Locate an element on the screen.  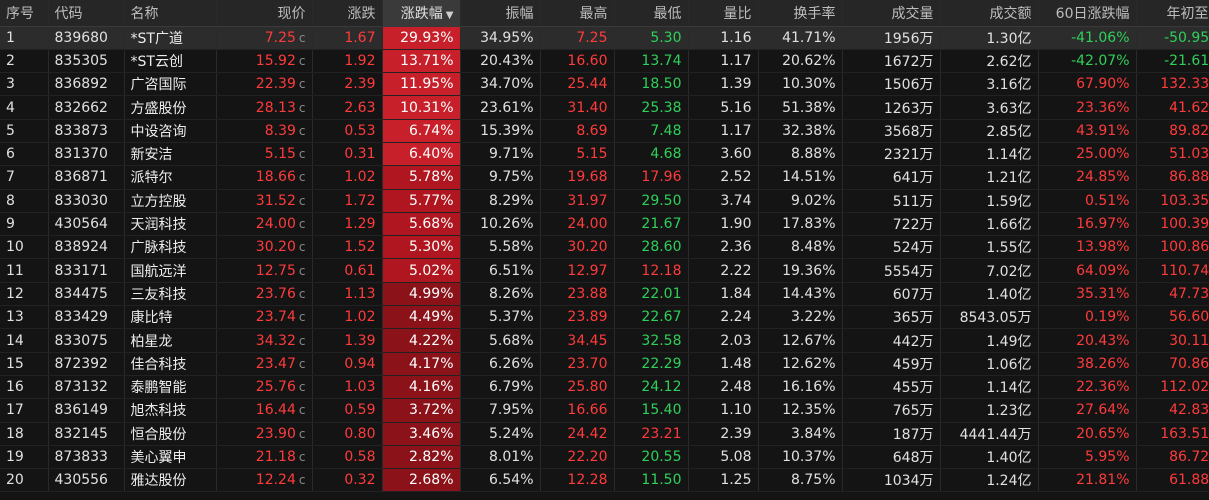
col-header-amplitude: 振幅 is located at coordinates (500, 13).